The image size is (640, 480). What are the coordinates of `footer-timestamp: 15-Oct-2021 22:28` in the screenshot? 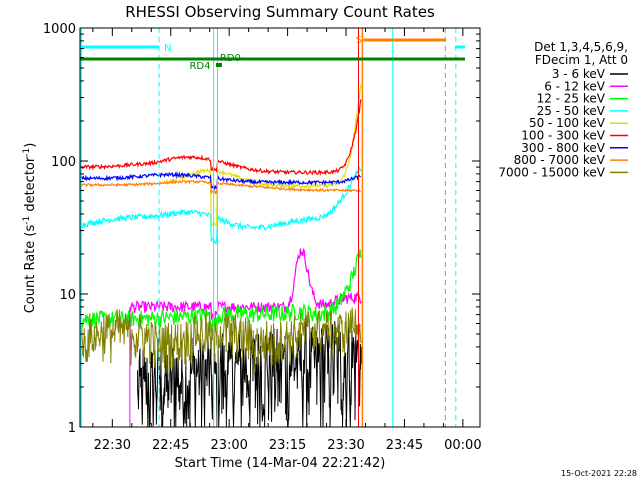 It's located at (599, 473).